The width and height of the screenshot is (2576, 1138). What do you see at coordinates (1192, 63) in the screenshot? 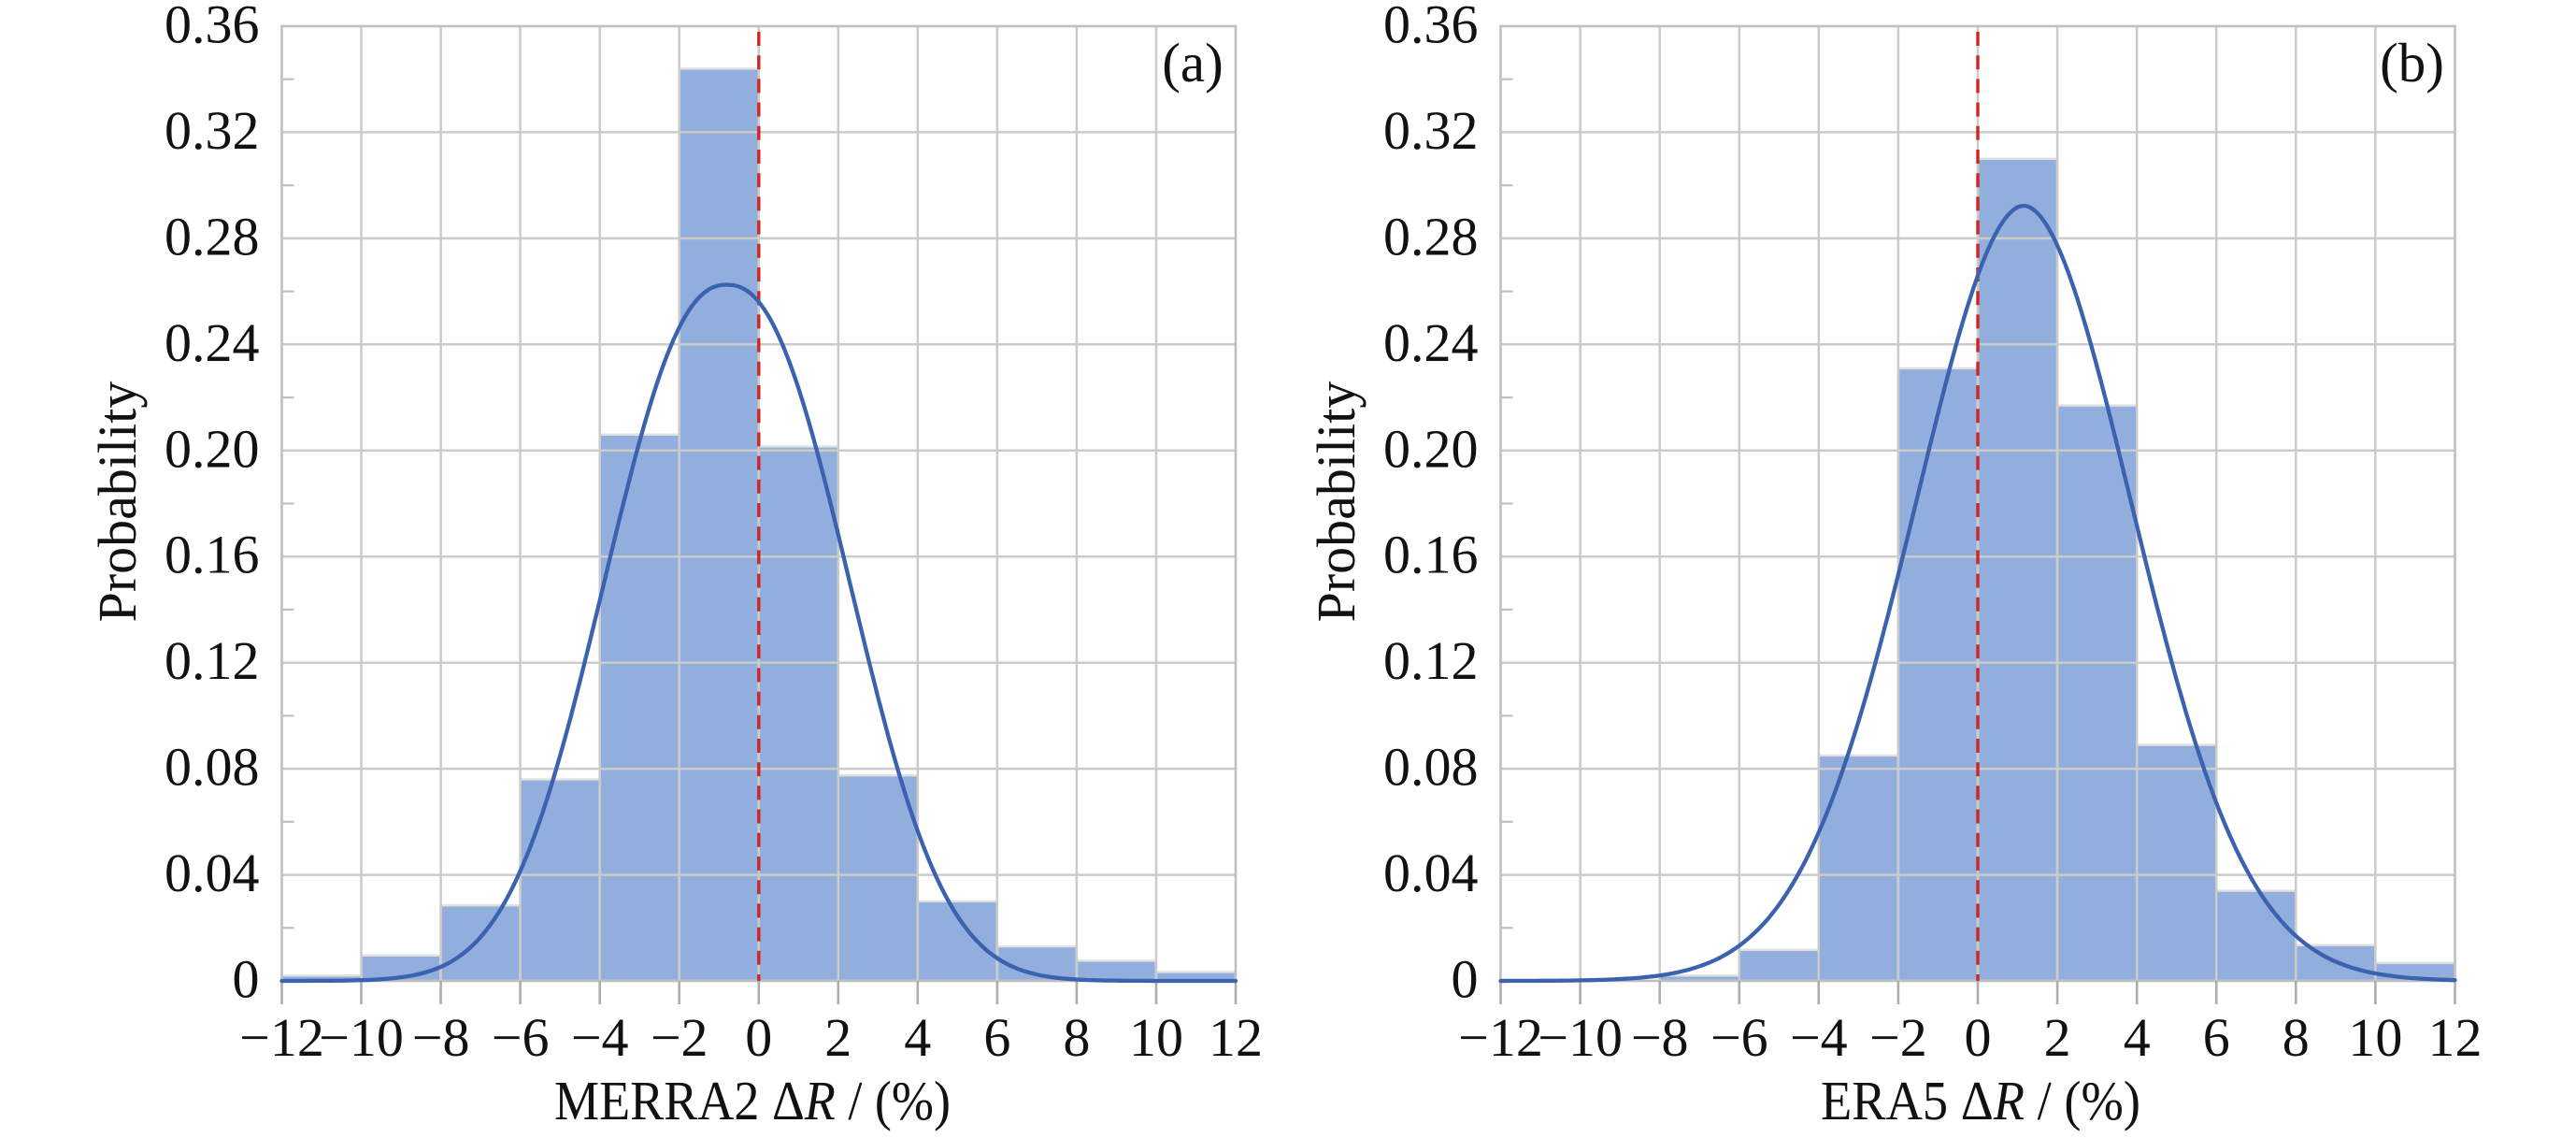
I see `svg-text: (a)` at bounding box center [1192, 63].